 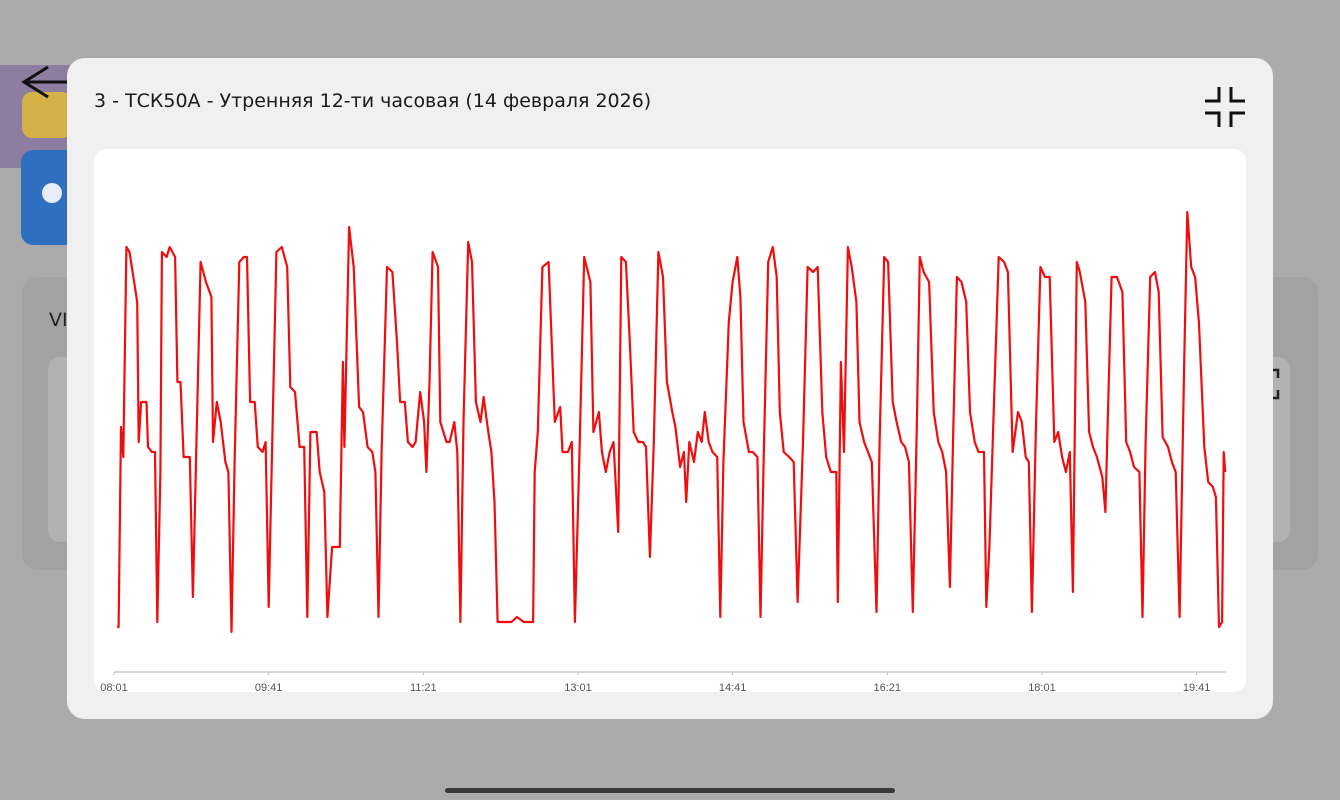 What do you see at coordinates (733, 688) in the screenshot?
I see `x-tick-label: 14:41` at bounding box center [733, 688].